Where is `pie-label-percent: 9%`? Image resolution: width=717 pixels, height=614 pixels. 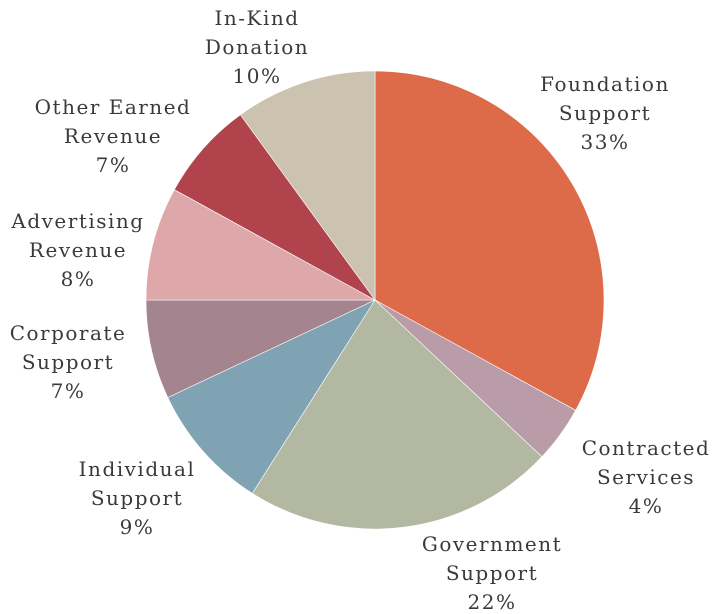
pie-label-percent: 9% is located at coordinates (137, 527).